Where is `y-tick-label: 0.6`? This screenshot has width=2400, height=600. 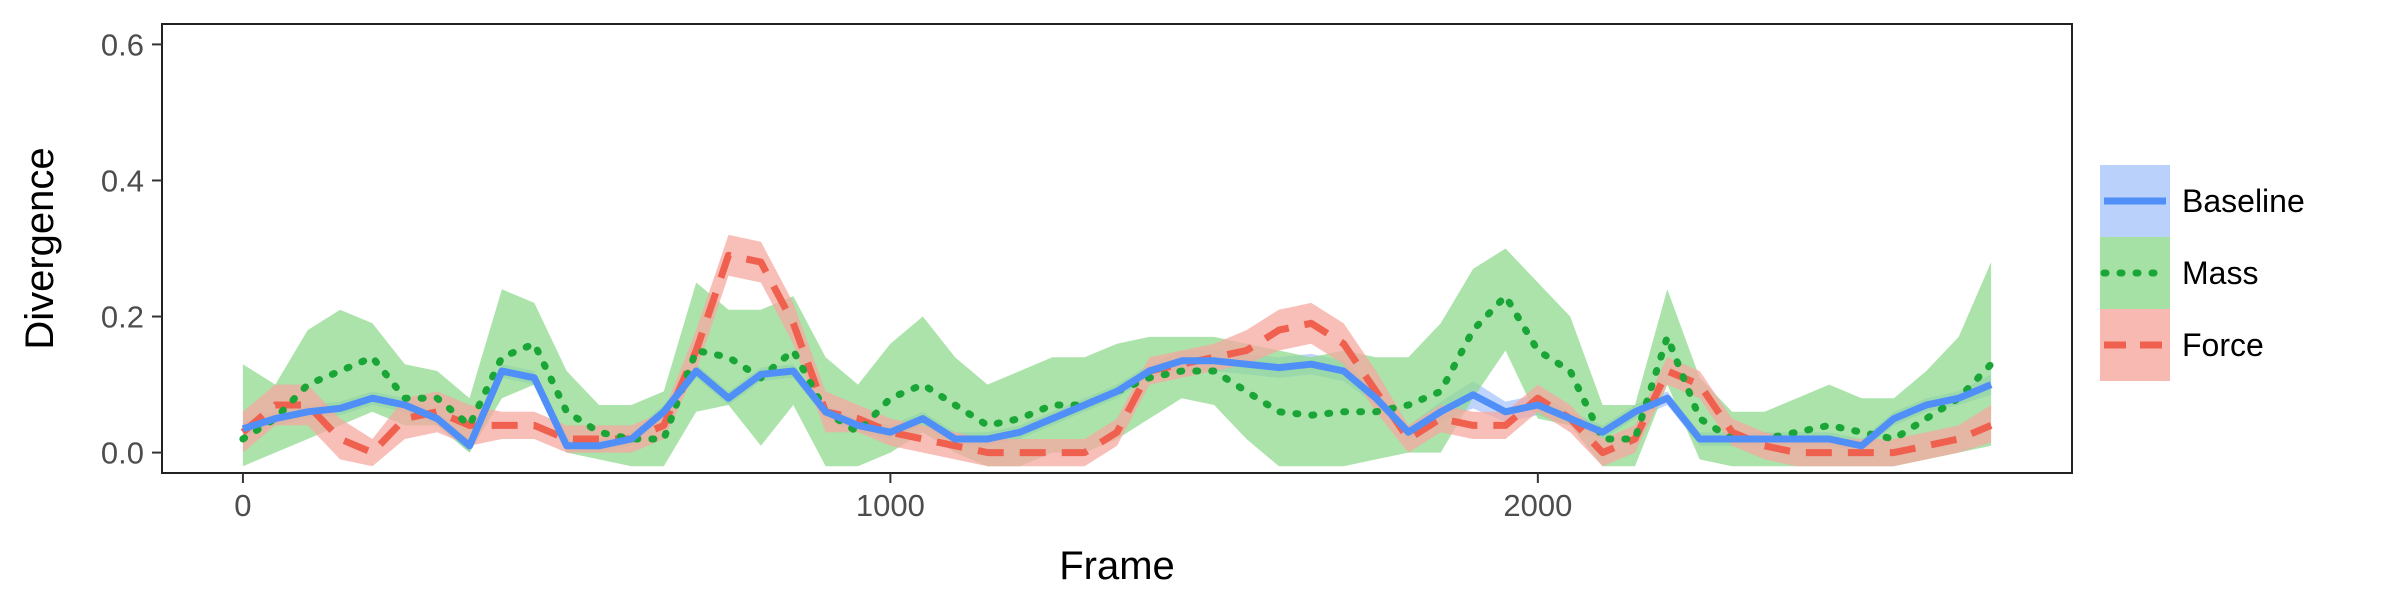 y-tick-label: 0.6 is located at coordinates (122, 44).